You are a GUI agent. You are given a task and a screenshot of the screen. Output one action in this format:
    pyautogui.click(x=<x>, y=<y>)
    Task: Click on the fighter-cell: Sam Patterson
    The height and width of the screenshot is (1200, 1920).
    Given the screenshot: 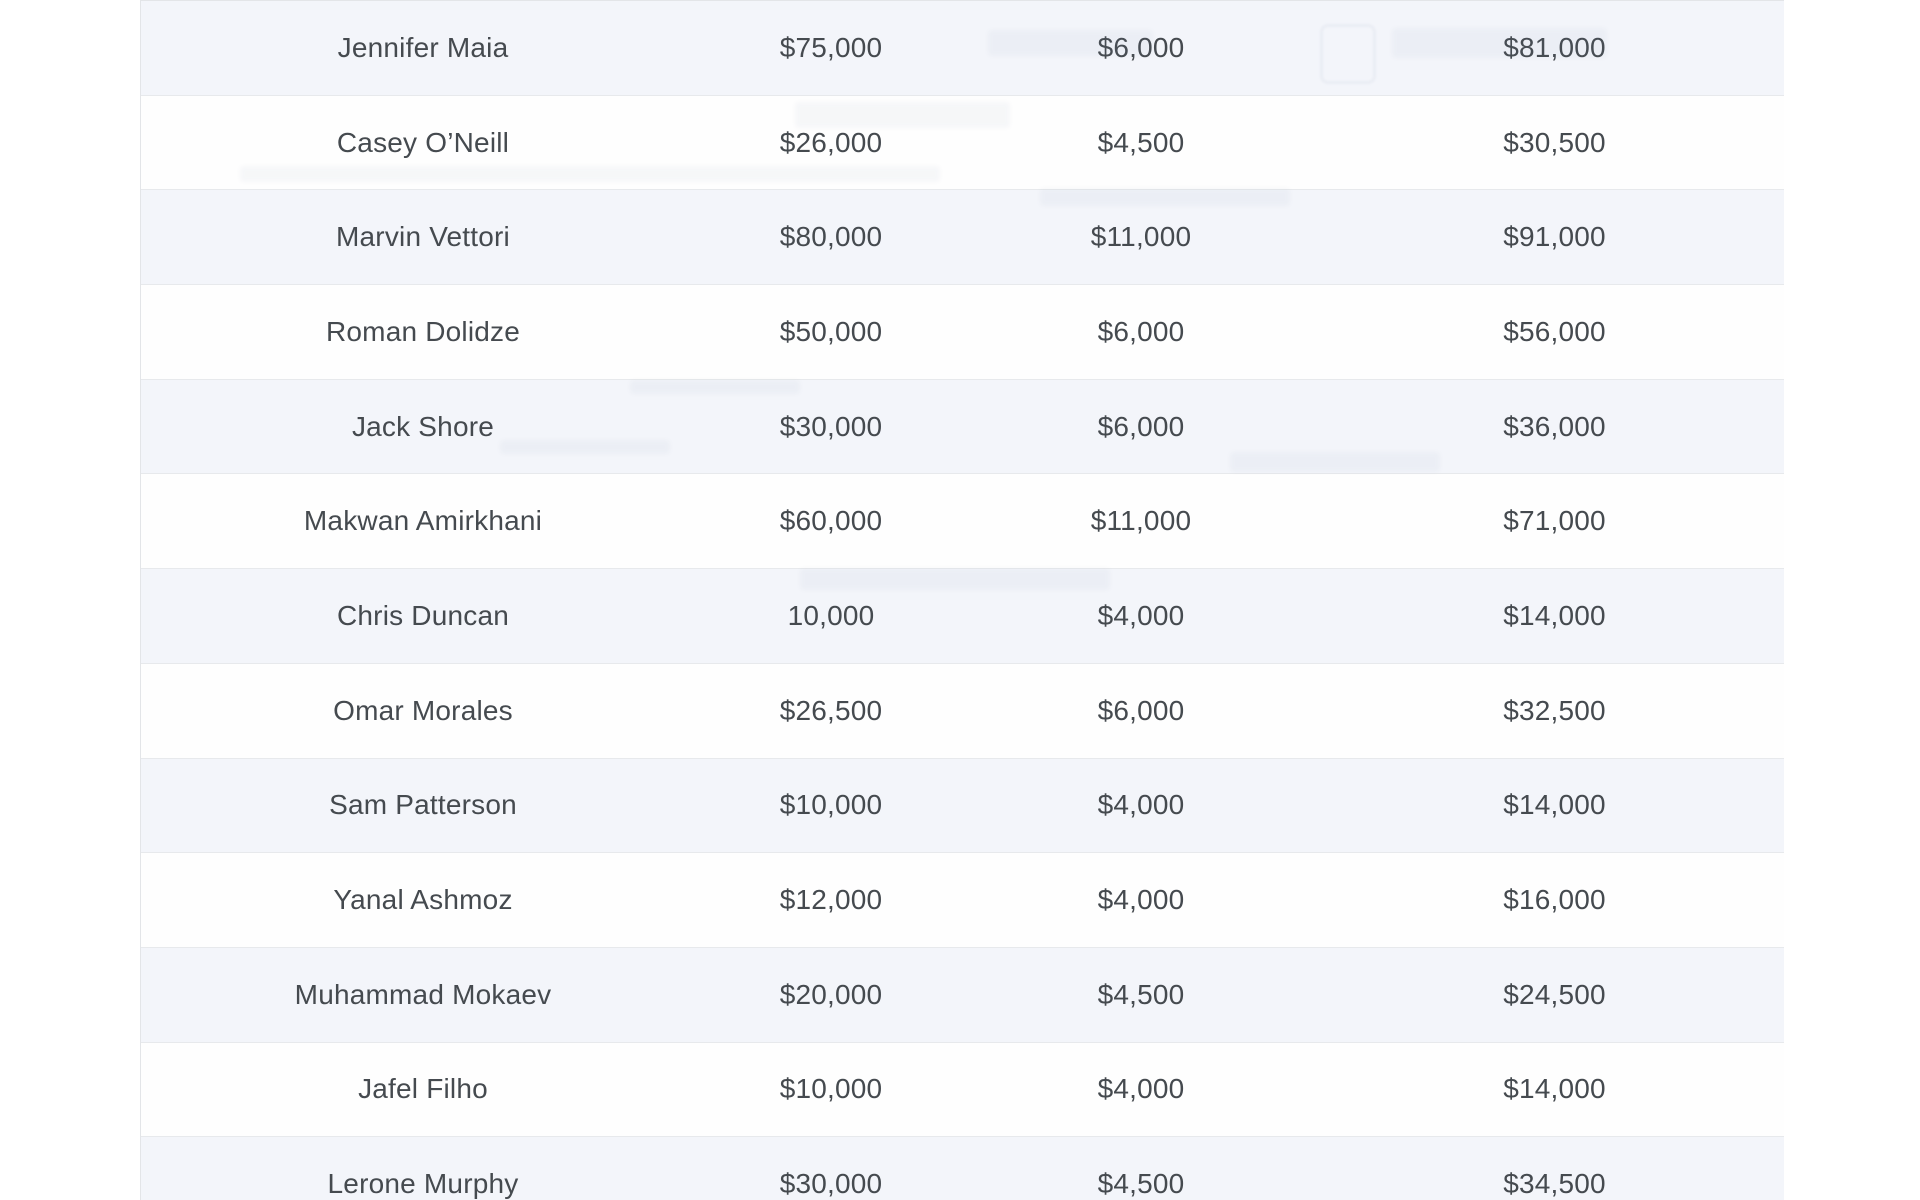 What is the action you would take?
    pyautogui.click(x=423, y=806)
    